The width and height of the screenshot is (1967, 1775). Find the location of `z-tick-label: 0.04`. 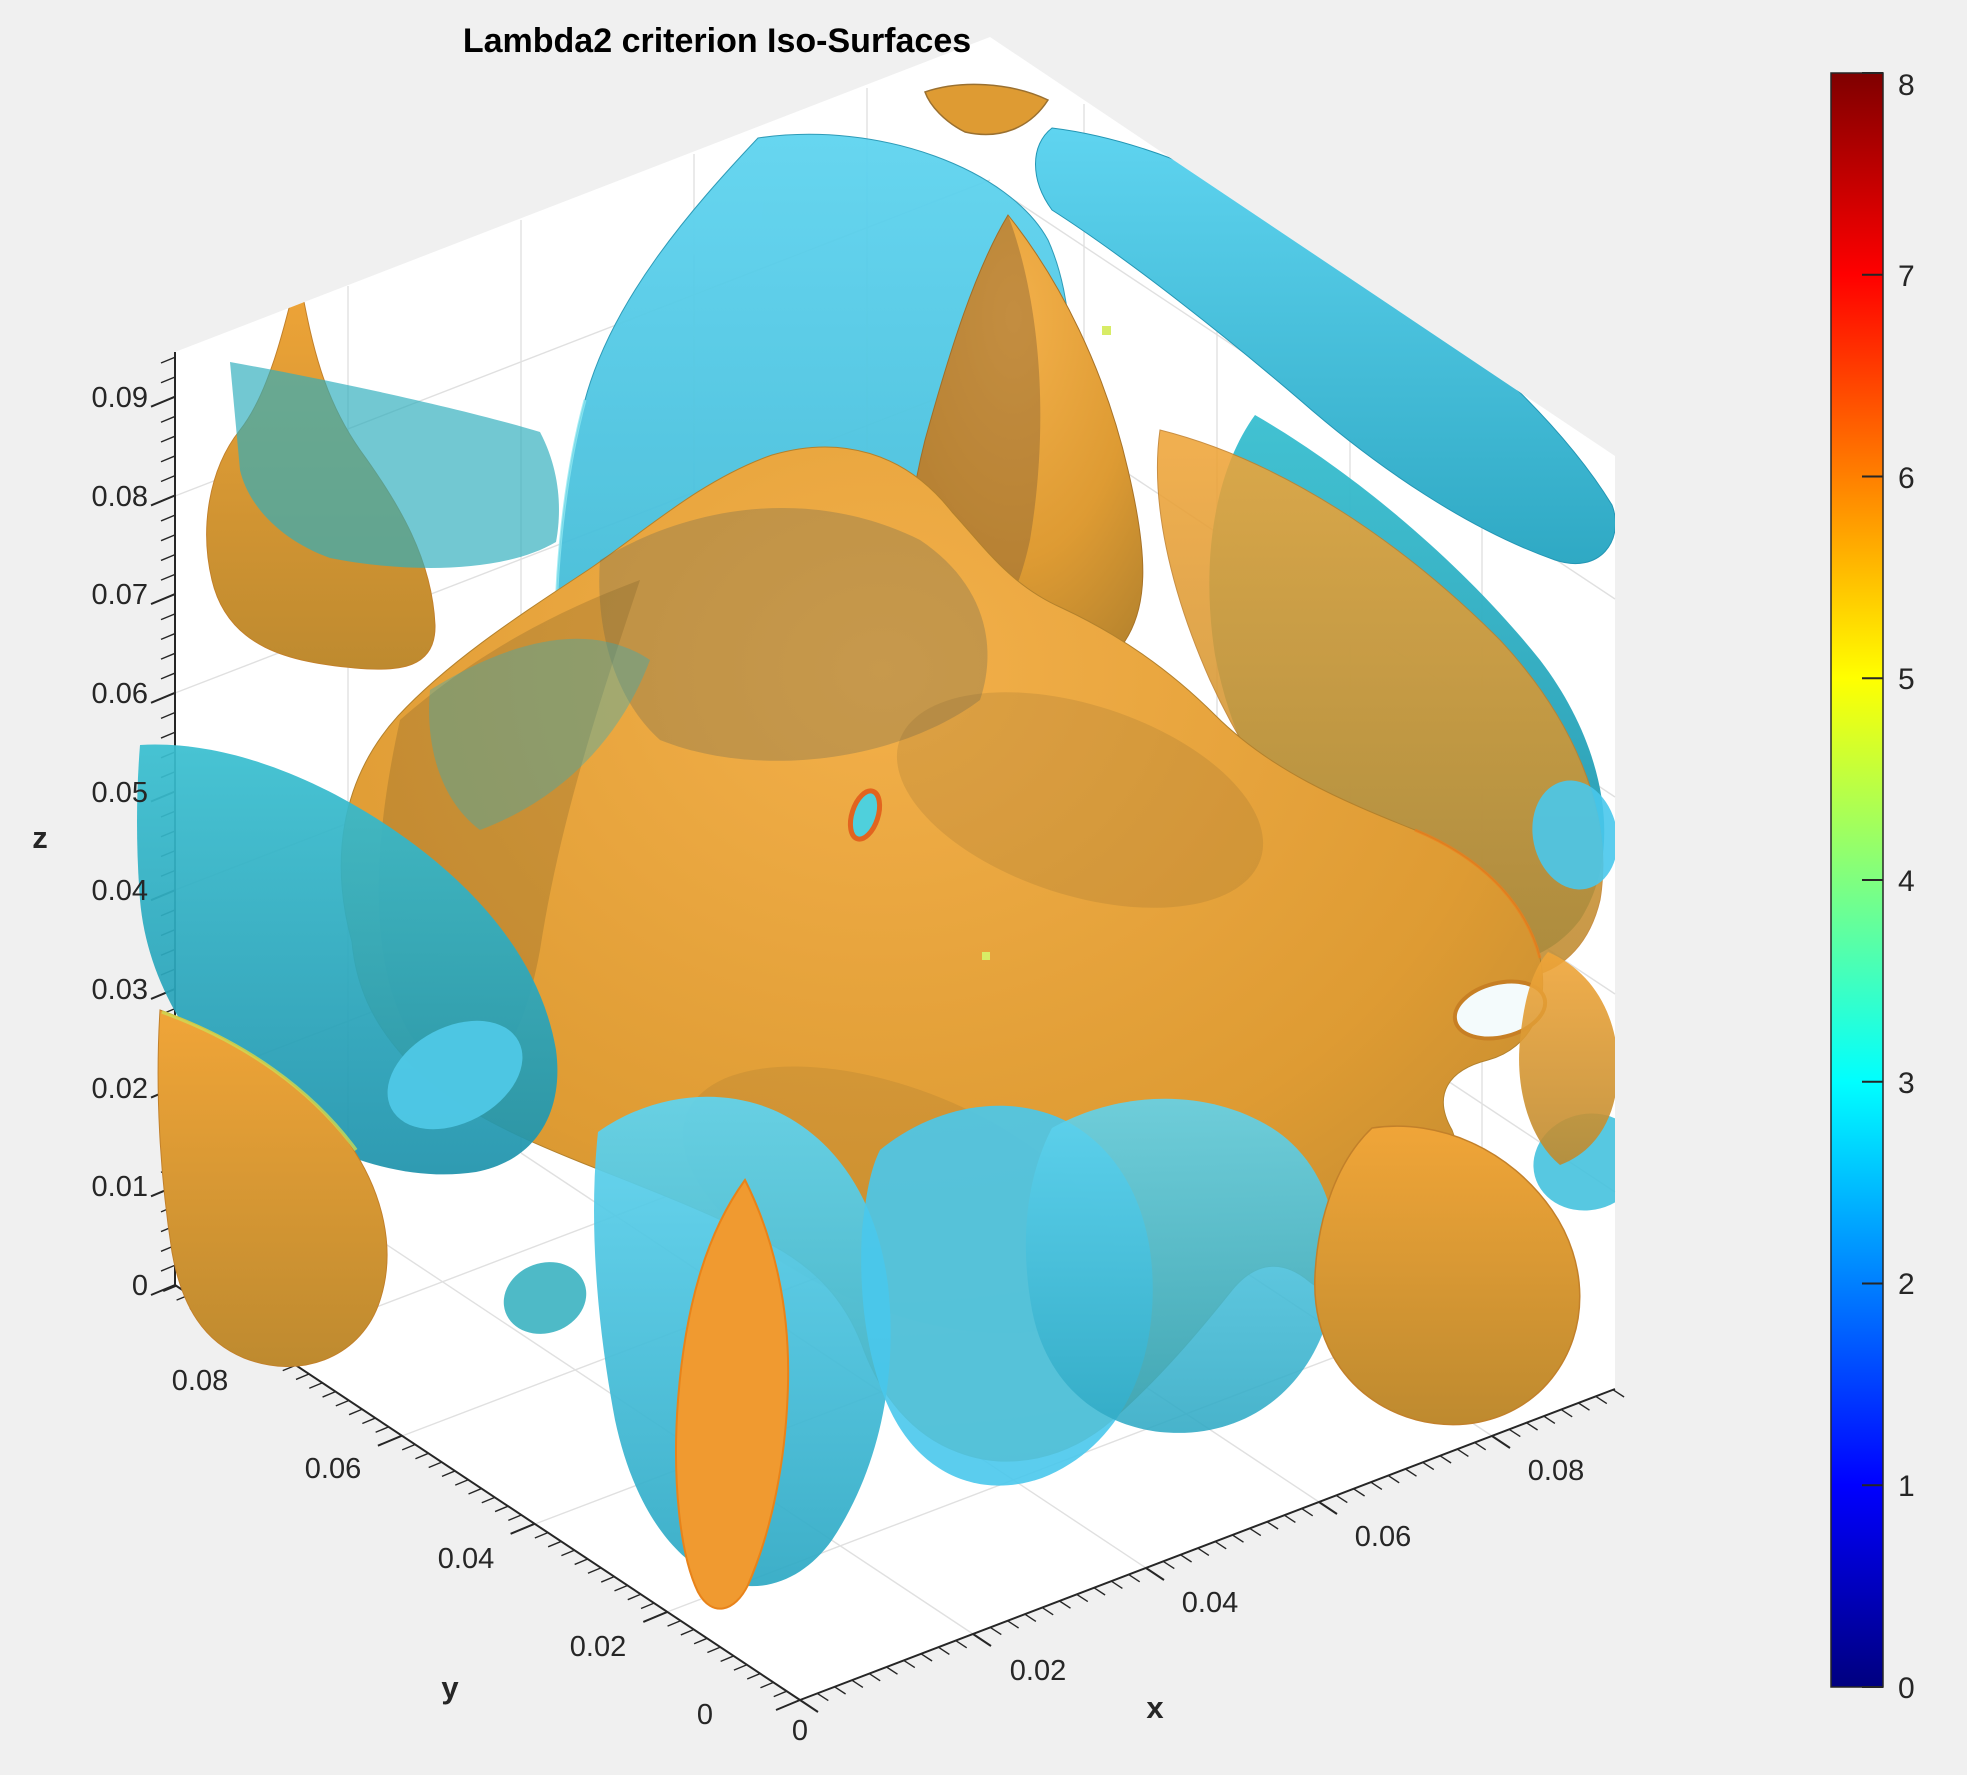

z-tick-label: 0.04 is located at coordinates (120, 891).